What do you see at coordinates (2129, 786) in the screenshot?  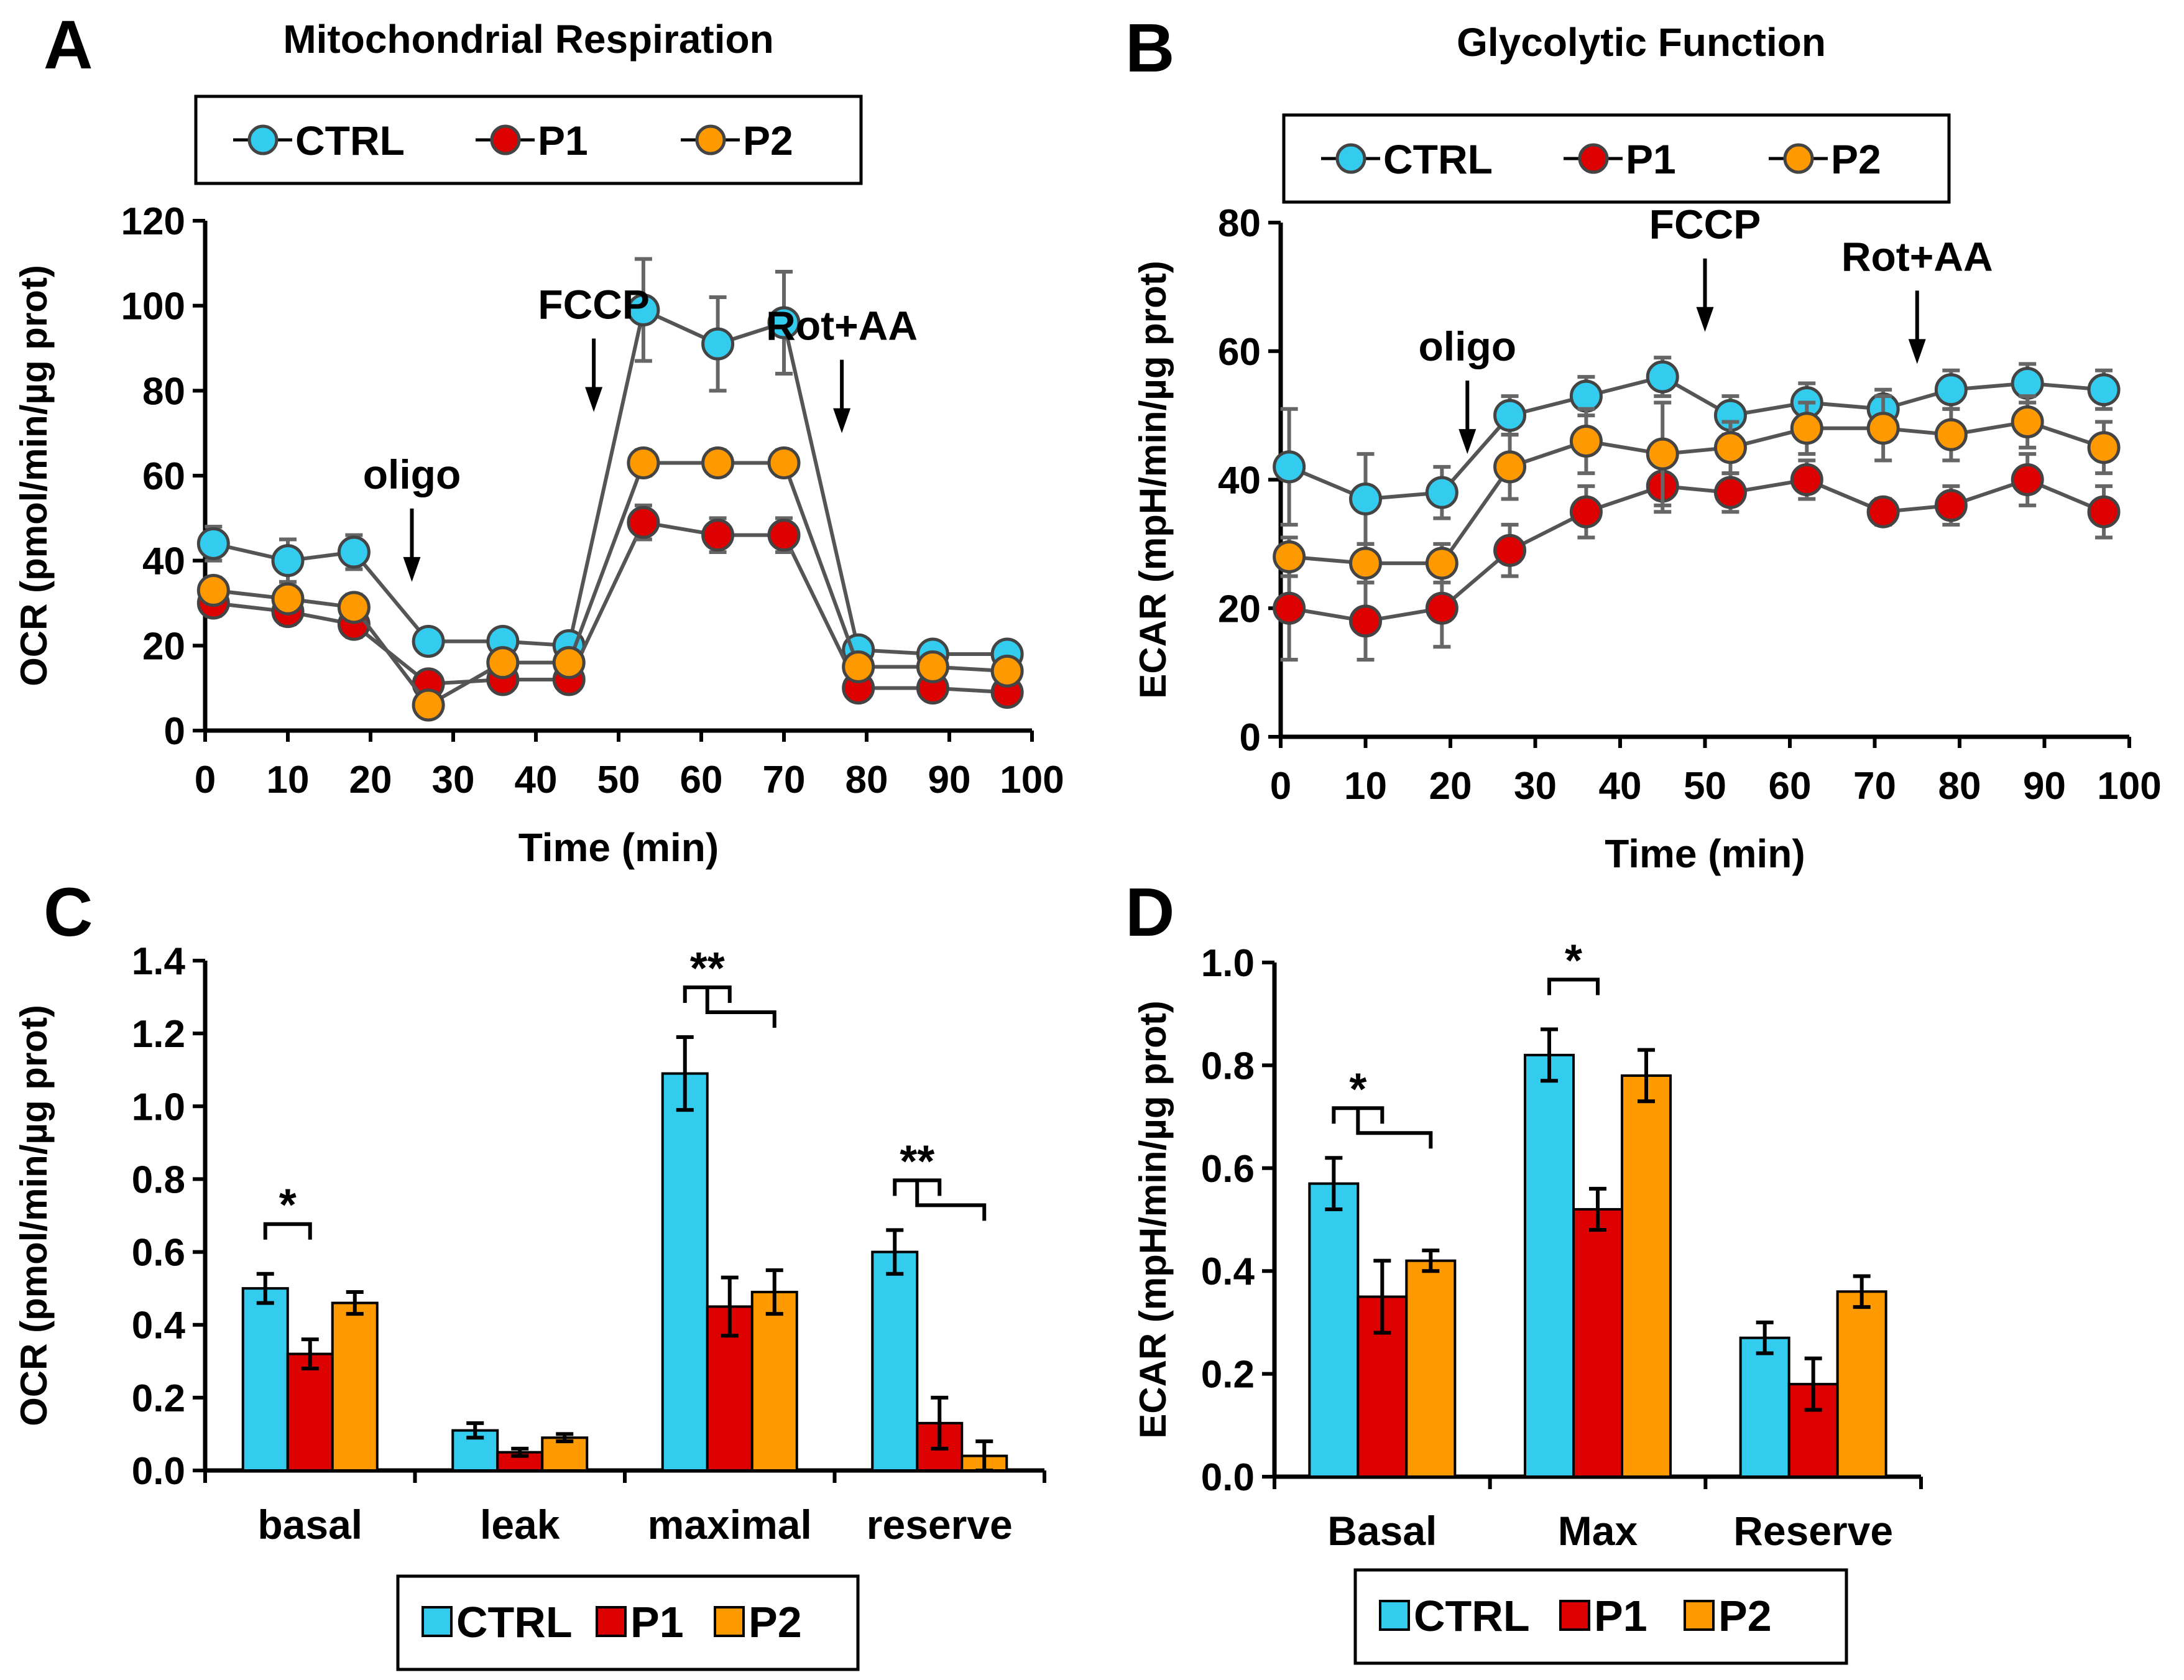 I see `x-tick-label: 100` at bounding box center [2129, 786].